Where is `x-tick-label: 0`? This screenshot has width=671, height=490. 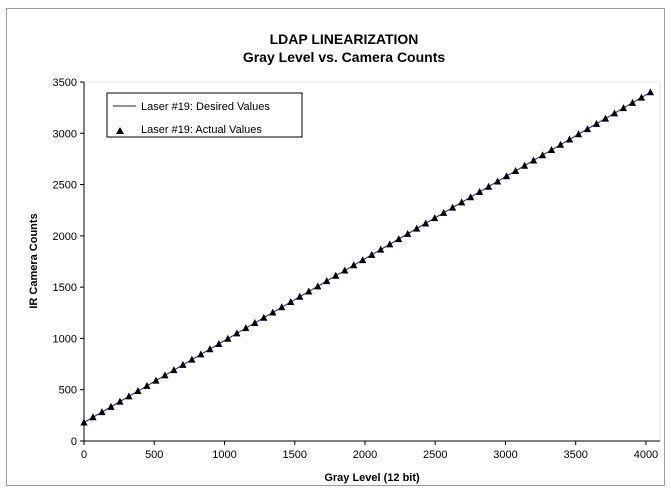
x-tick-label: 0 is located at coordinates (84, 455).